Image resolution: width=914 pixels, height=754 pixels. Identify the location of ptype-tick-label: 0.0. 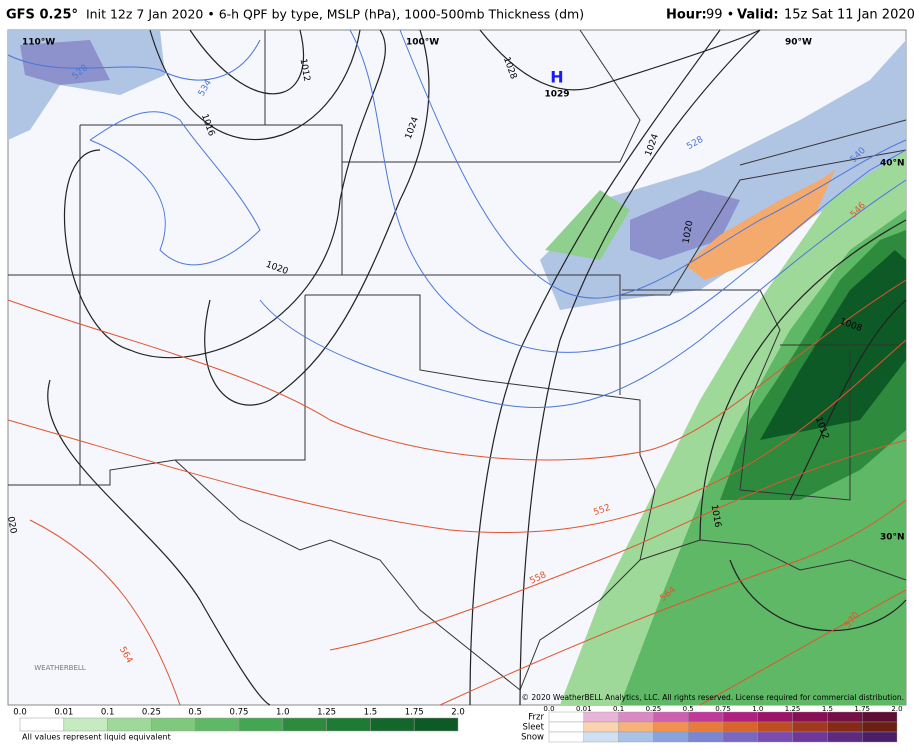
(548, 709).